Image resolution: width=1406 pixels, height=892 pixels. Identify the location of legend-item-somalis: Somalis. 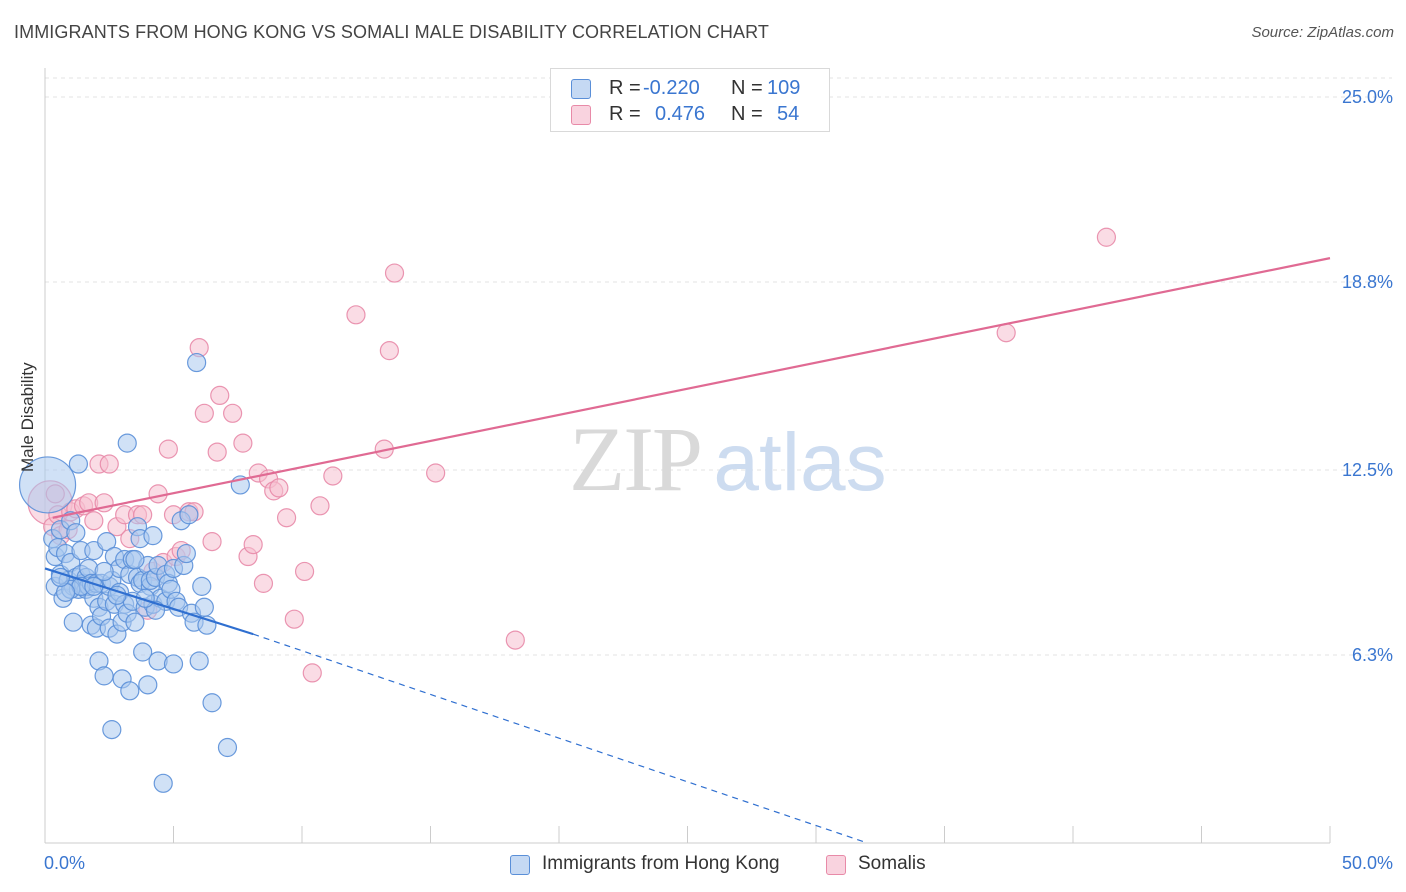
(886, 865).